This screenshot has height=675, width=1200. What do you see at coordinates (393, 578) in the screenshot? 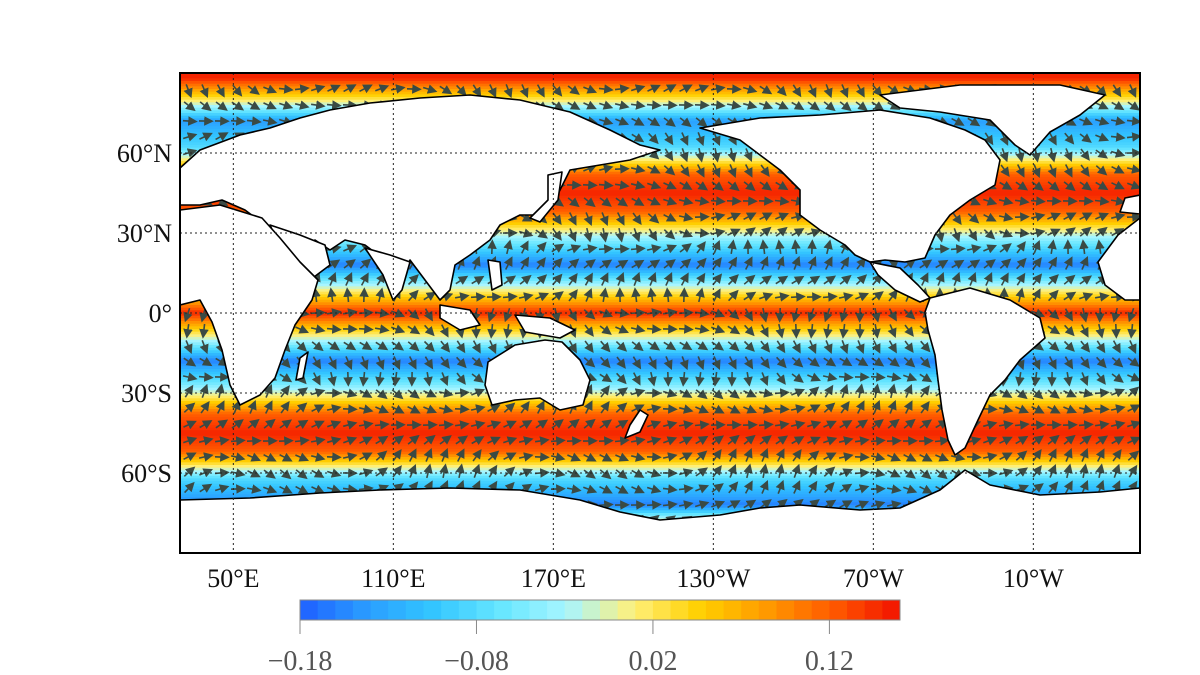
I see `lon-tick-label: 110°E` at bounding box center [393, 578].